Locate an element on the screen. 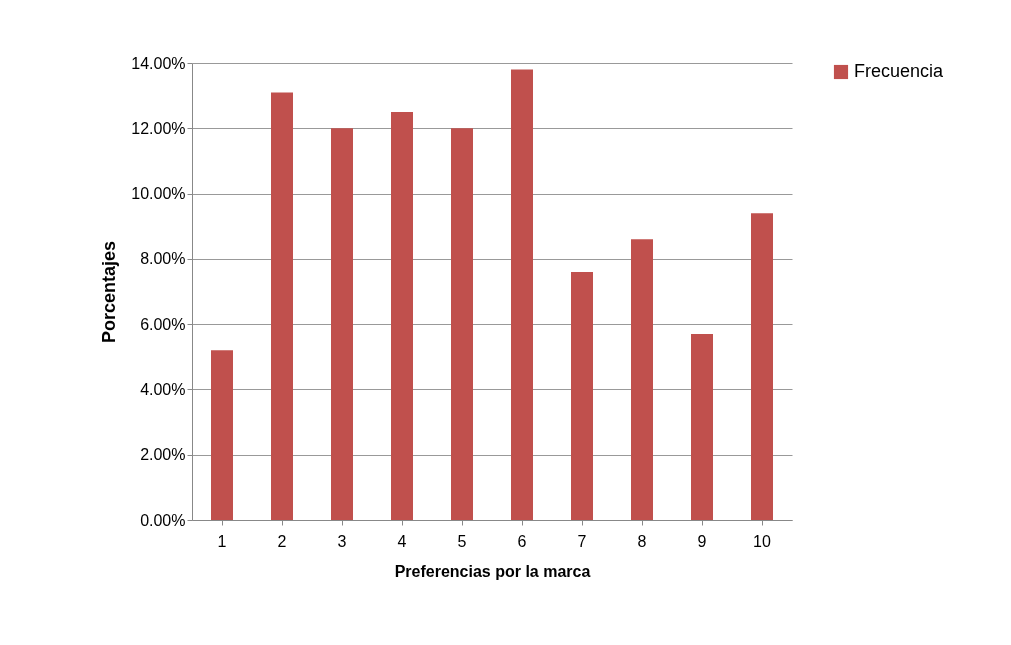 Image resolution: width=1011 pixels, height=645 pixels. x-tick-label: 2 is located at coordinates (282, 541).